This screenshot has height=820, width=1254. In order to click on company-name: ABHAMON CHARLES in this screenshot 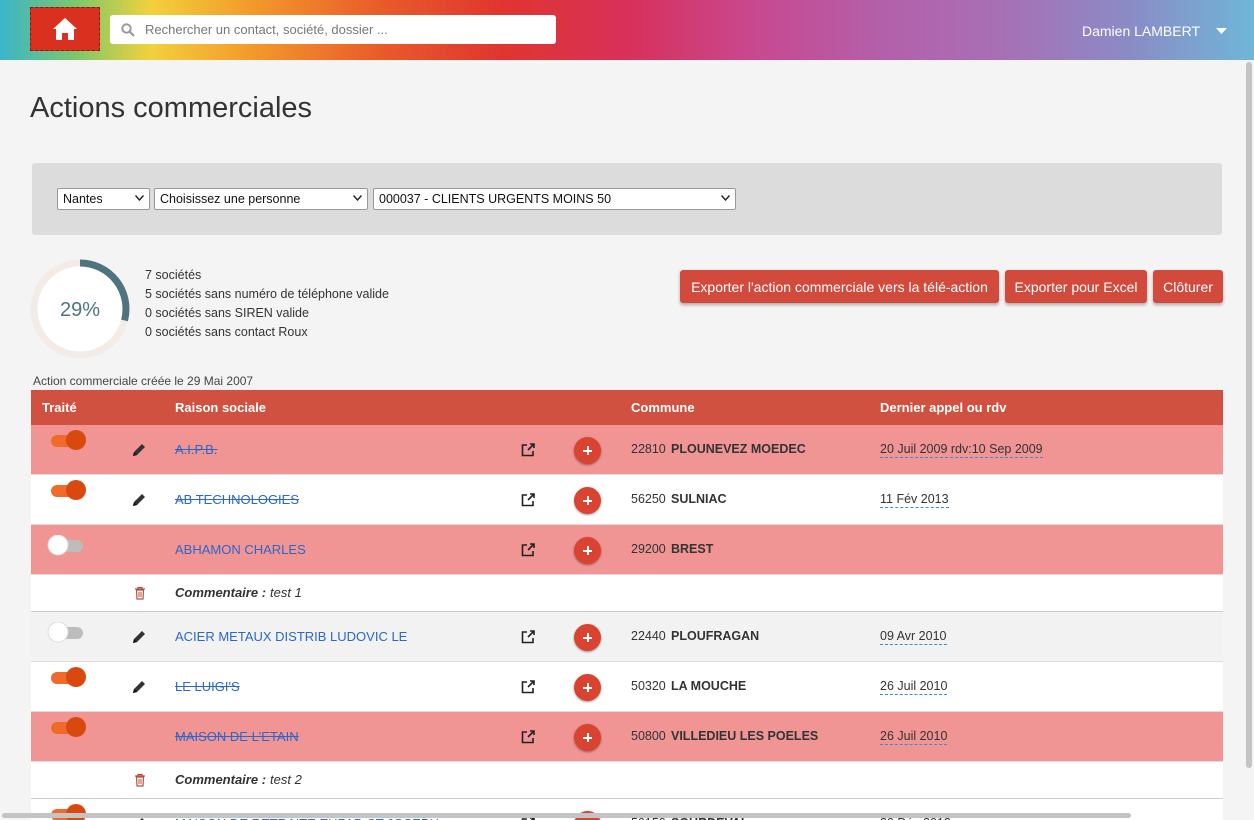, I will do `click(240, 549)`.